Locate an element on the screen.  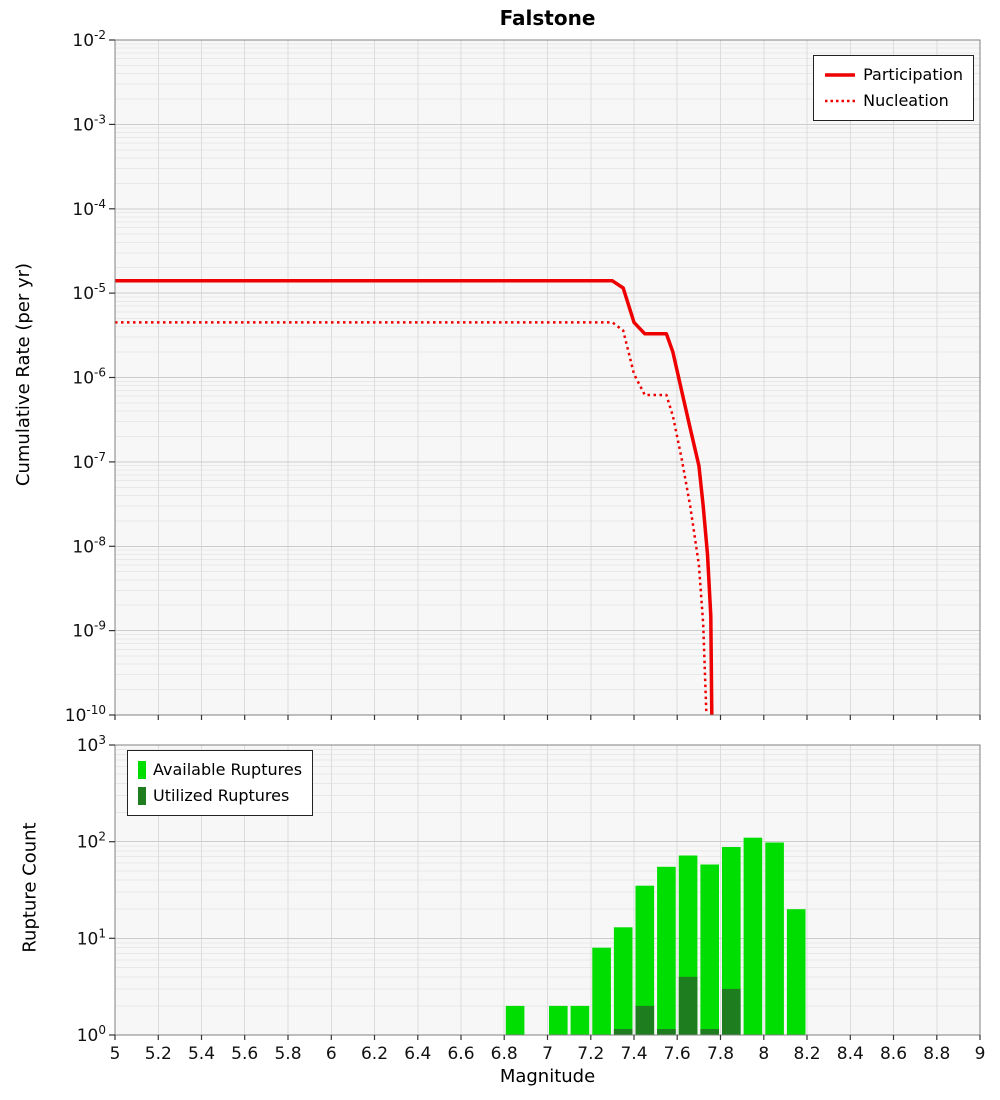
count-legend: Available Ruptures Utilized Ruptures is located at coordinates (220, 783).